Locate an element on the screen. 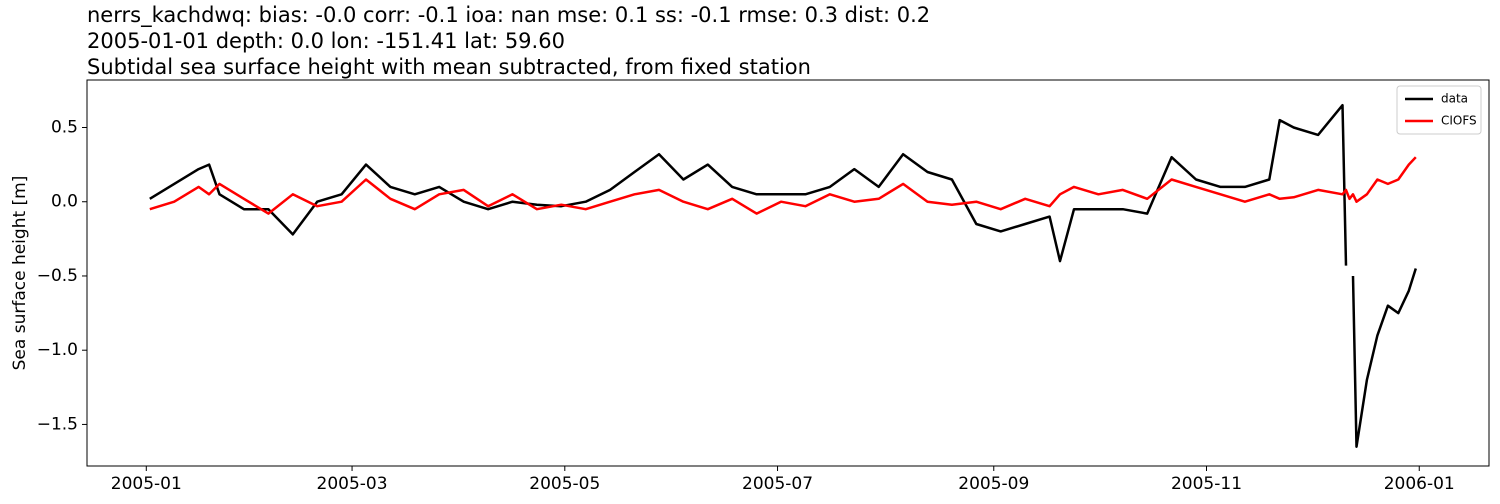  series-line is located at coordinates (783, 185).